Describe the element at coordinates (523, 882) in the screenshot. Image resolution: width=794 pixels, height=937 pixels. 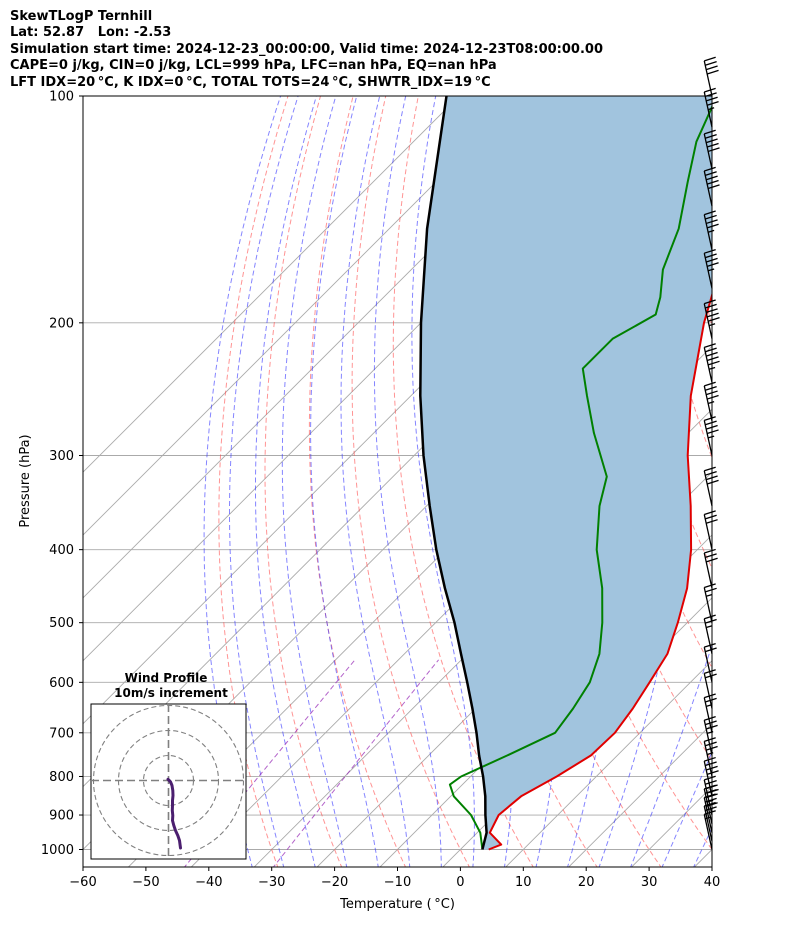
I see `x-tick-label: 10` at that location.